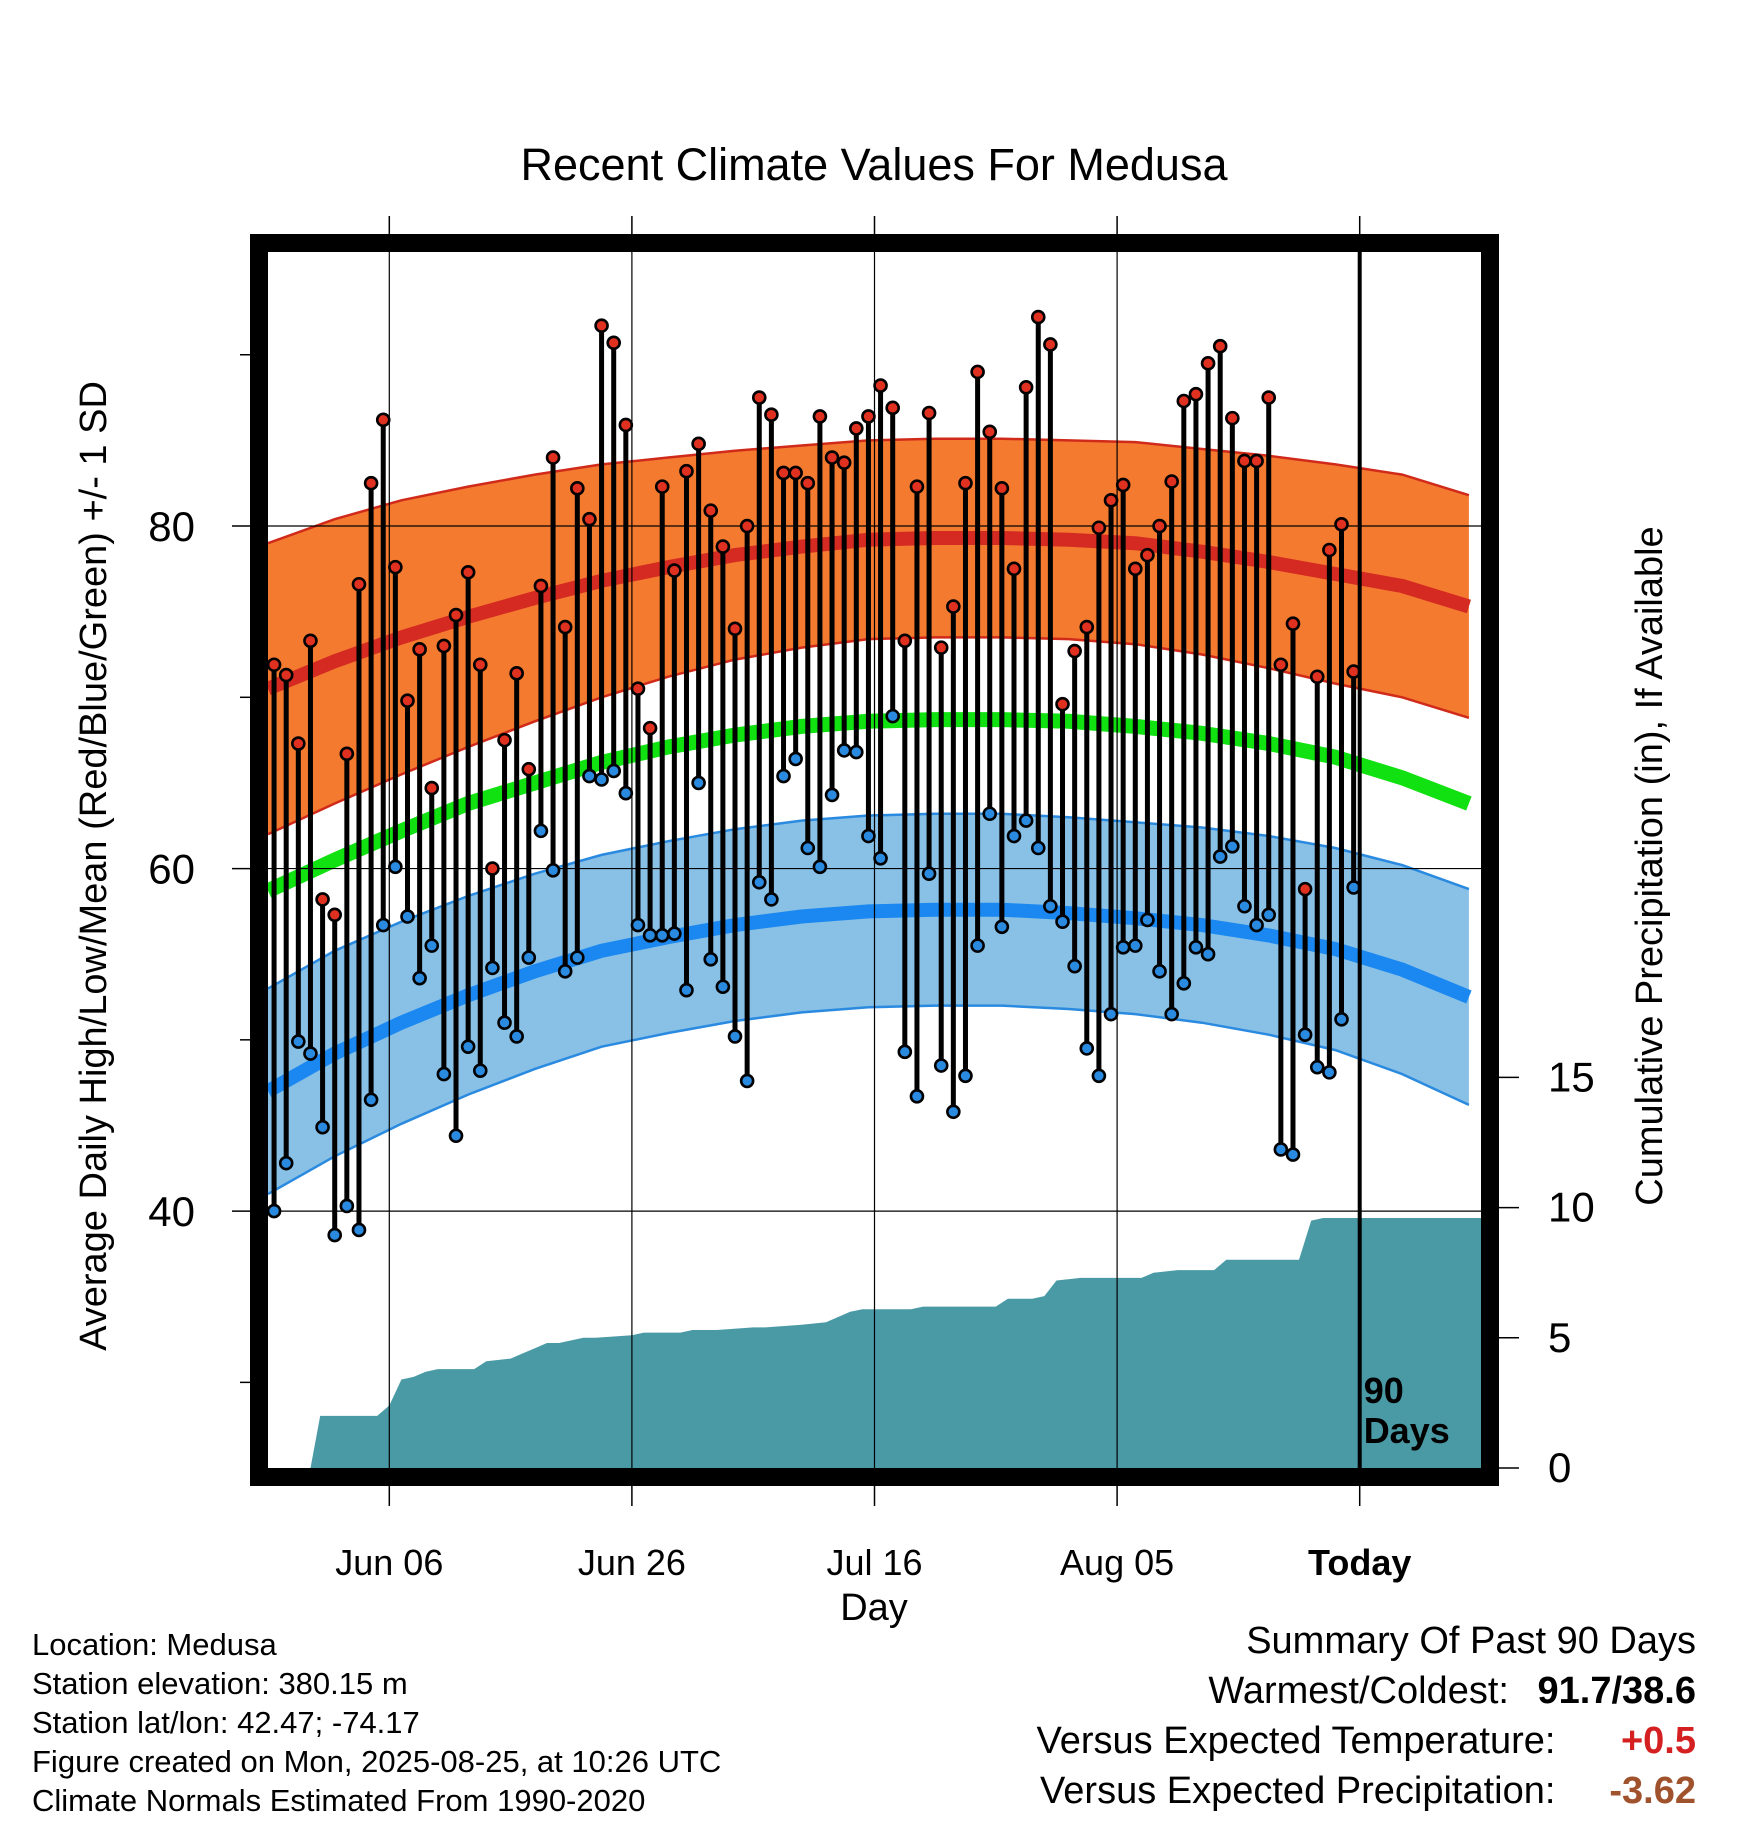 The width and height of the screenshot is (1748, 1828). What do you see at coordinates (1368, 1791) in the screenshot?
I see `summary-precip: Versus Expected Precipitation: -3.62` at bounding box center [1368, 1791].